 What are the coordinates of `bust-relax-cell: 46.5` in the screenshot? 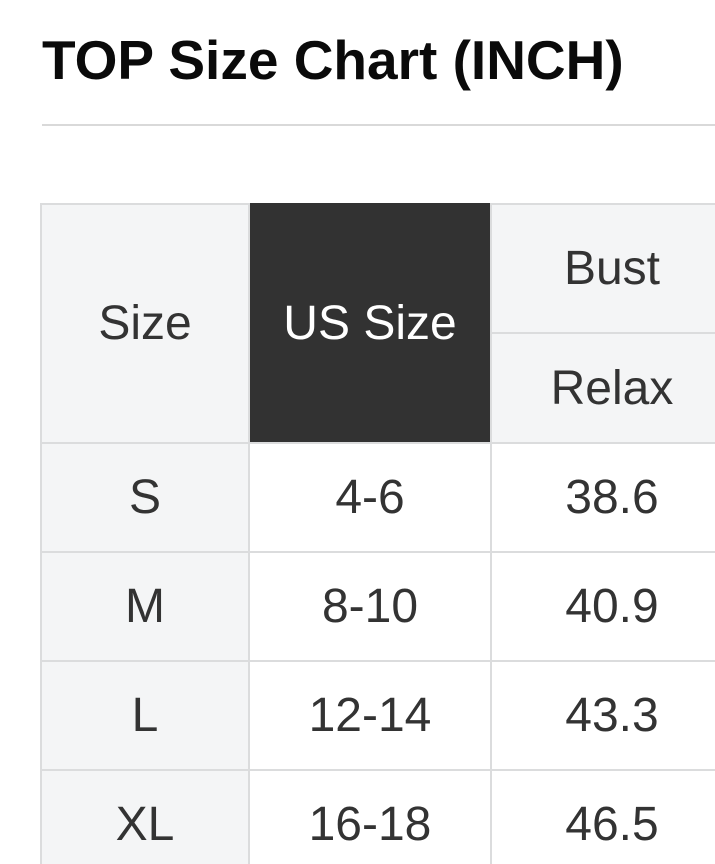 It's located at (602, 816).